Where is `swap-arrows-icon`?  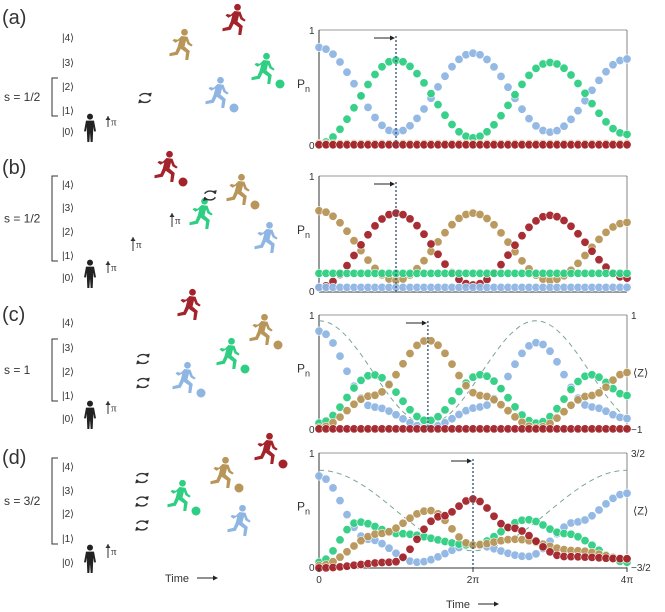 swap-arrows-icon is located at coordinates (143, 383).